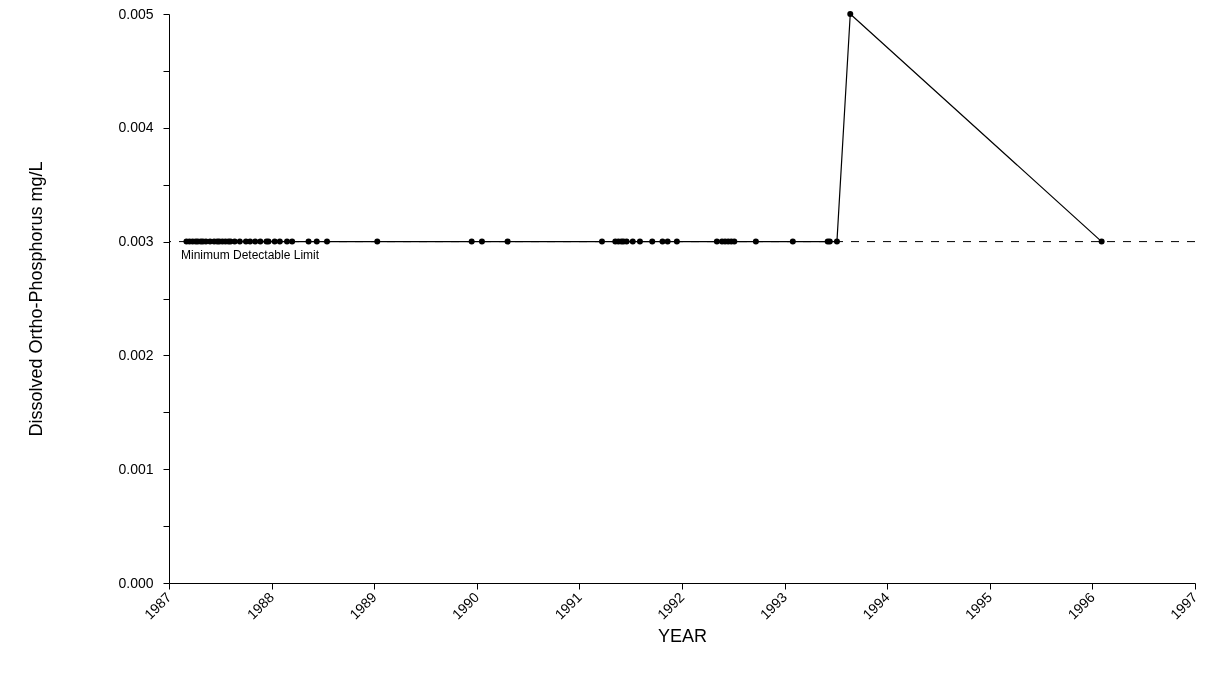 Image resolution: width=1225 pixels, height=694 pixels. Describe the element at coordinates (682, 636) in the screenshot. I see `x-axis-title: YEAR` at that location.